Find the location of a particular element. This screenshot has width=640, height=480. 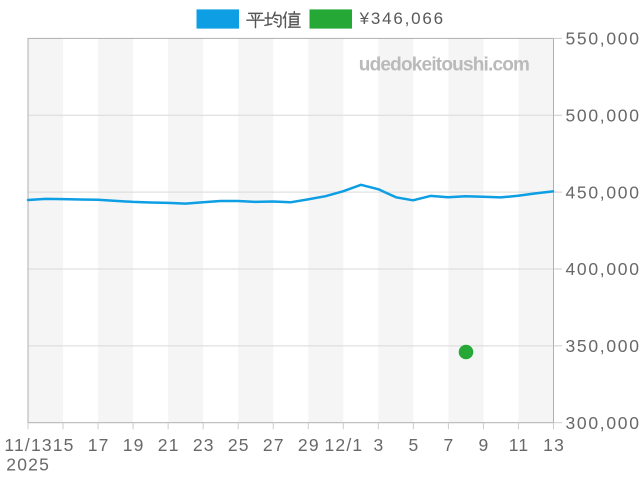

svg-text: 500,000 is located at coordinates (603, 115).